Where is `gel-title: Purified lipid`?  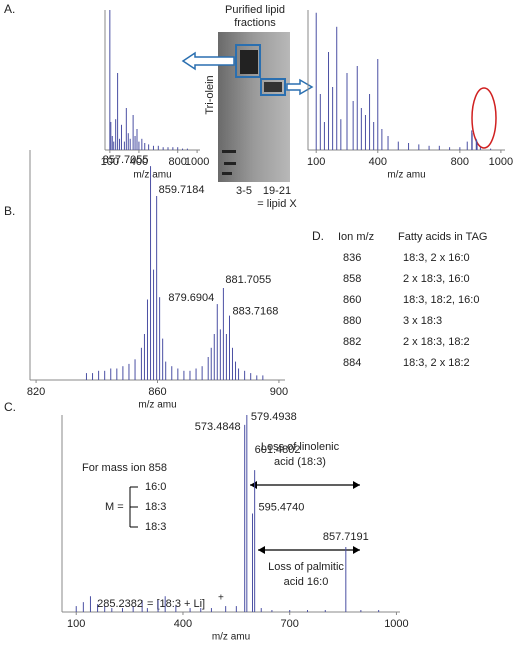
gel-title: Purified lipid is located at coordinates (255, 10).